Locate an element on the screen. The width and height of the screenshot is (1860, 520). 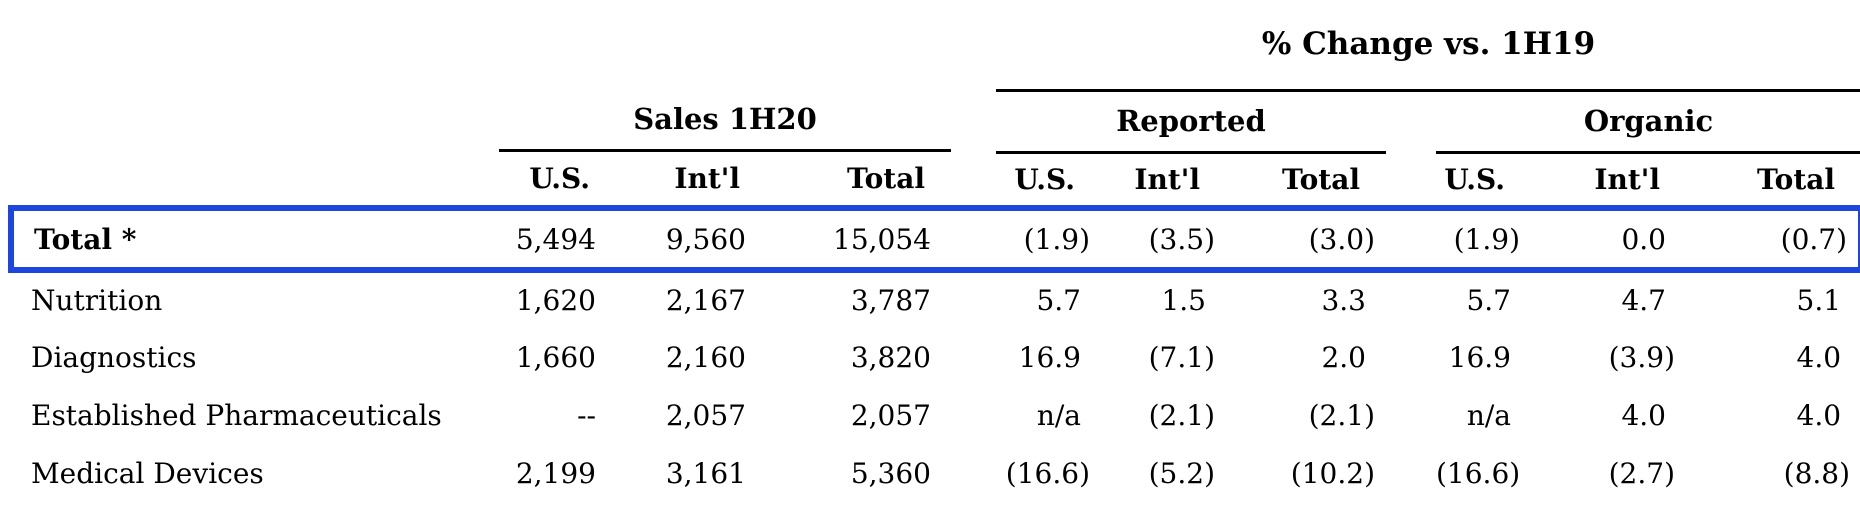
row-label: Established Pharmaceuticals is located at coordinates (236, 415).